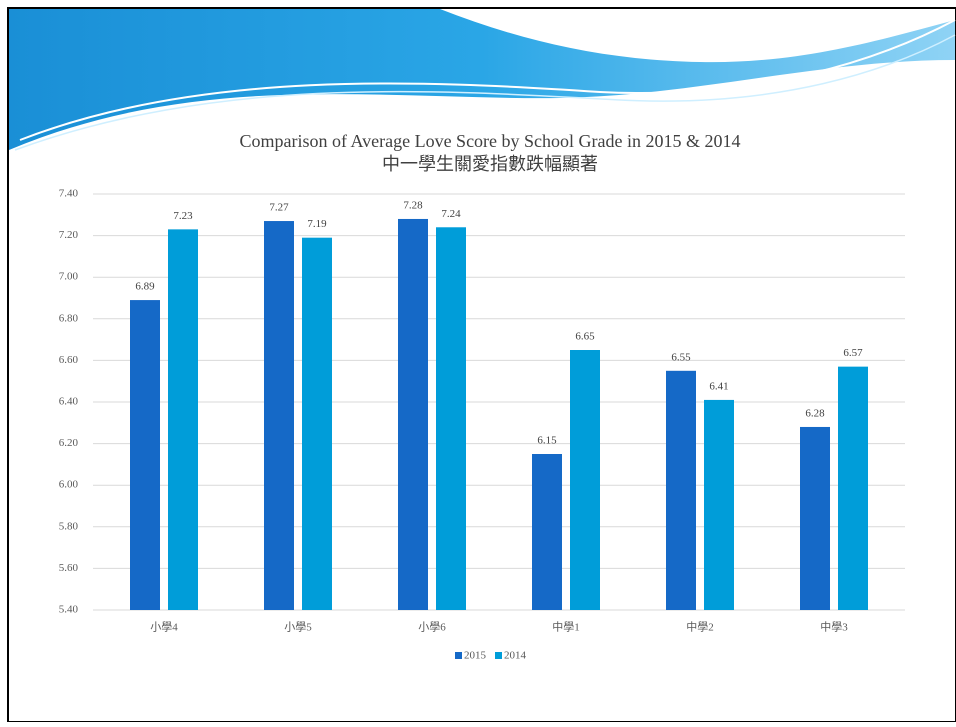  What do you see at coordinates (69, 360) in the screenshot?
I see `y-tick-label: 6.60` at bounding box center [69, 360].